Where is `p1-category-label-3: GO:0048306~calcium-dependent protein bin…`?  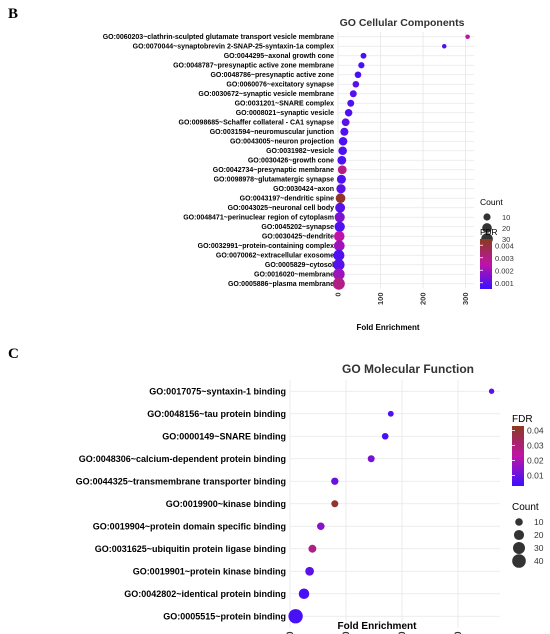 p1-category-label-3: GO:0048306~calcium-dependent protein bin… is located at coordinates (182, 459).